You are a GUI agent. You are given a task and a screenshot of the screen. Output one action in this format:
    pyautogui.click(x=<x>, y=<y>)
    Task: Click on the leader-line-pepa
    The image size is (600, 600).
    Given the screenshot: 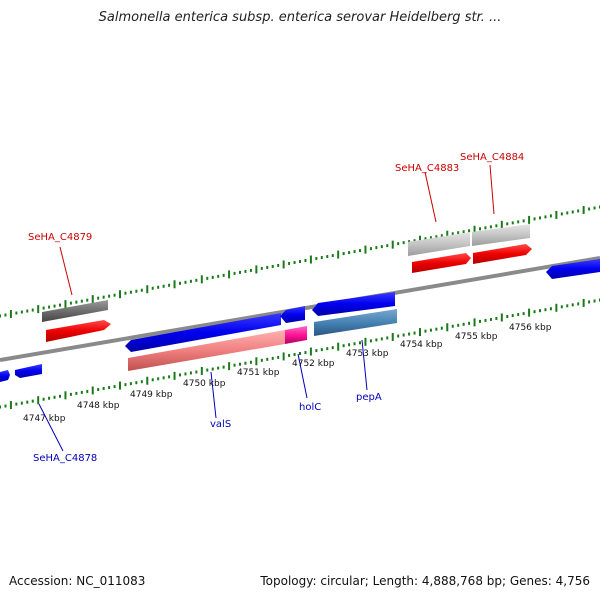 What is the action you would take?
    pyautogui.click(x=364, y=365)
    